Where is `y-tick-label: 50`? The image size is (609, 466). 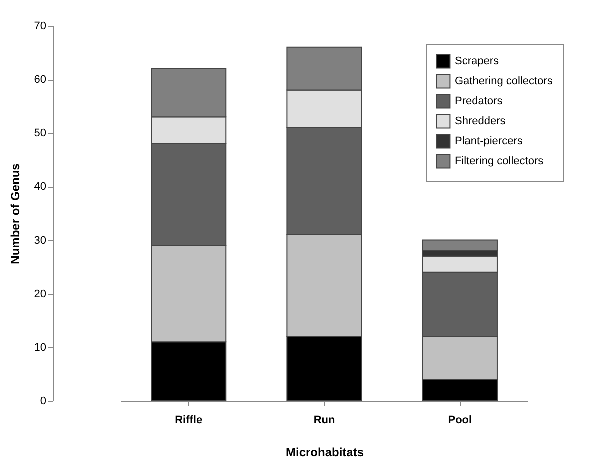 y-tick-label: 50 is located at coordinates (40, 134).